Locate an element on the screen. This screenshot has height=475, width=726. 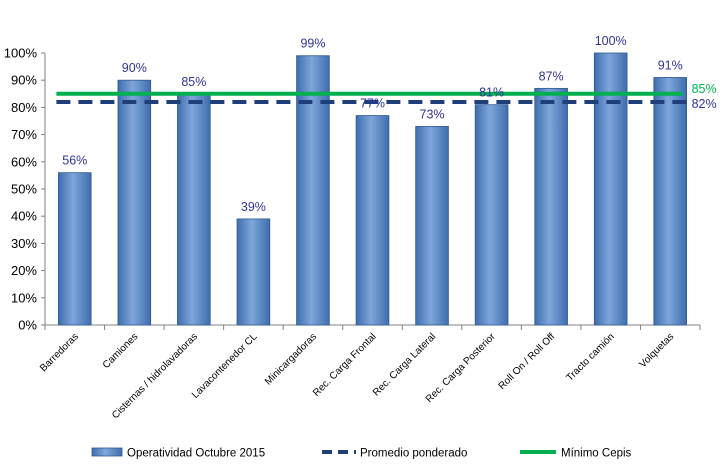
x-tick-label: Roll On / Roll Off is located at coordinates (527, 361).